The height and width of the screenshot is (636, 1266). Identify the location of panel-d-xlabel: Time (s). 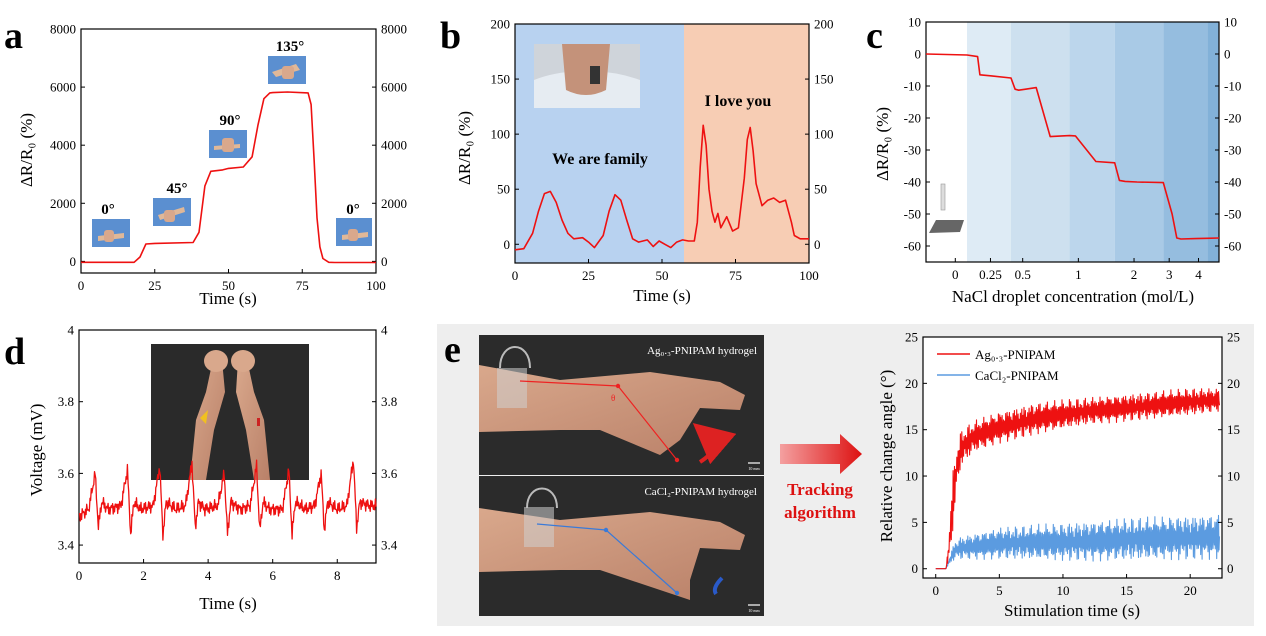
(227, 603).